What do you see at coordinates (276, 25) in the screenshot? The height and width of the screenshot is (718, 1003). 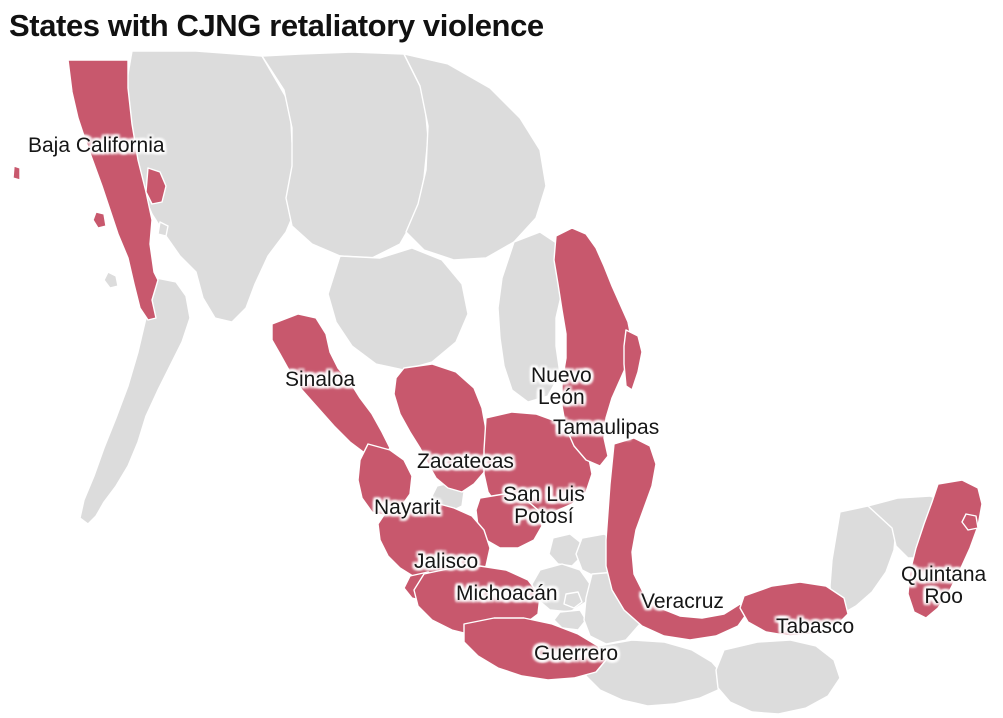 I see `page-title: States with CJNG retaliatory violence` at bounding box center [276, 25].